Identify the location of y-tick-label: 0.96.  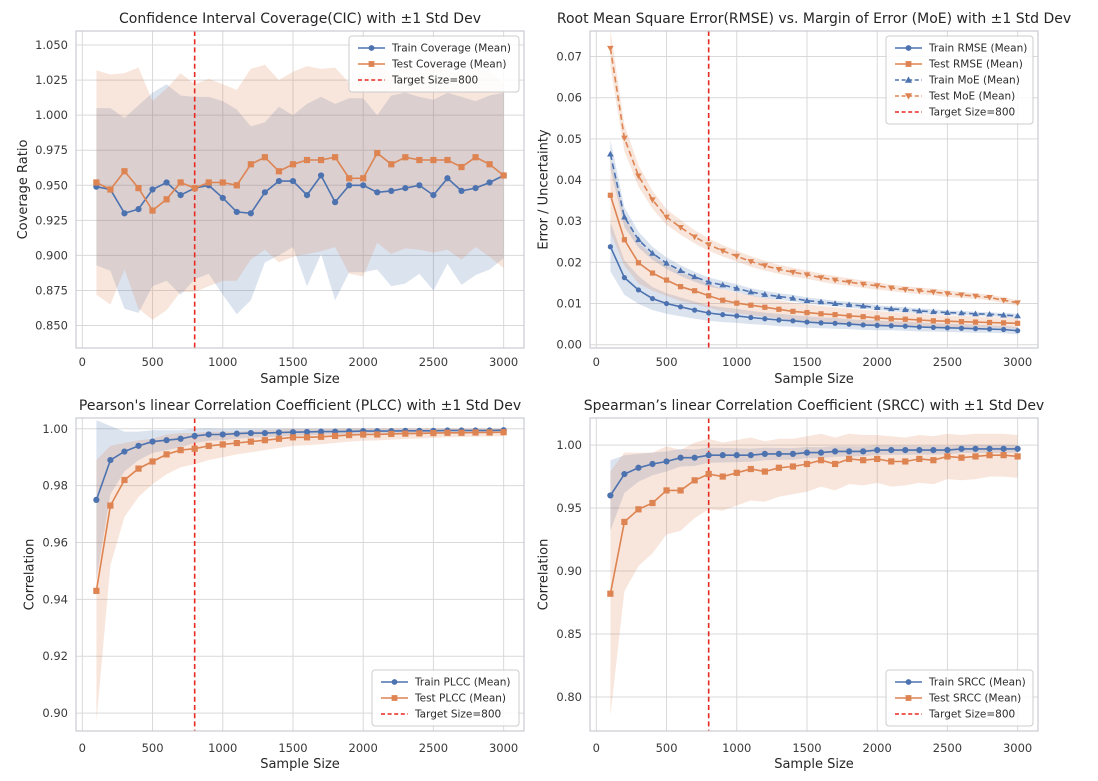
(55, 543).